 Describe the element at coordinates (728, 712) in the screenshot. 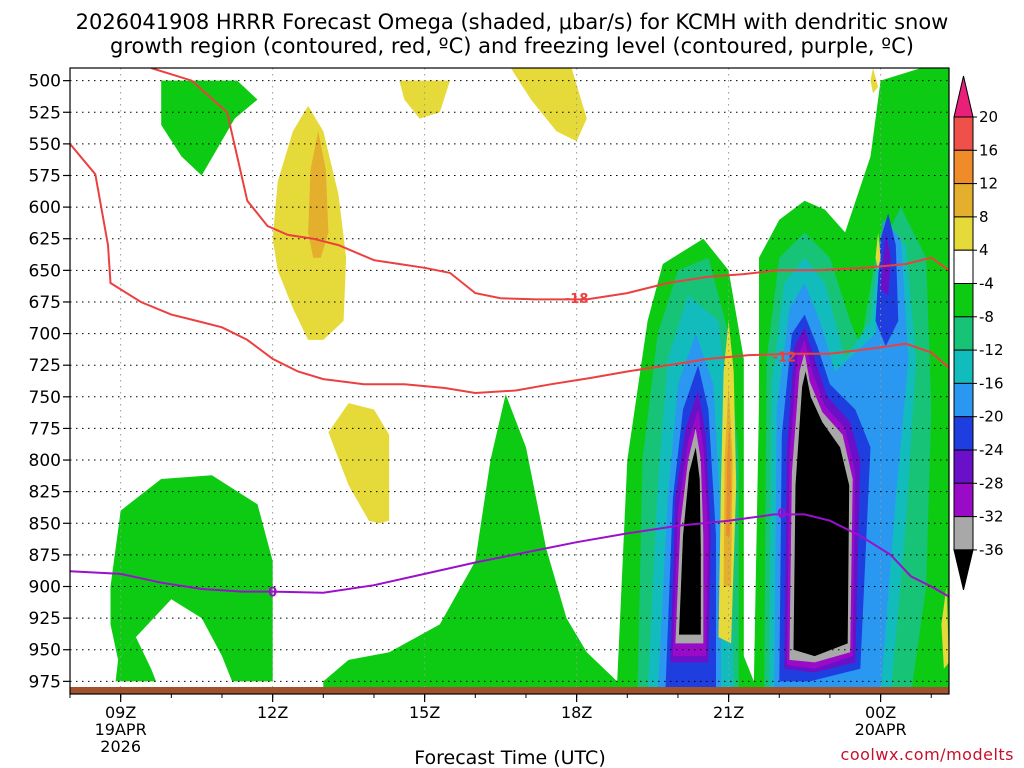

I see `x-tick-label-21Z: 21Z` at that location.